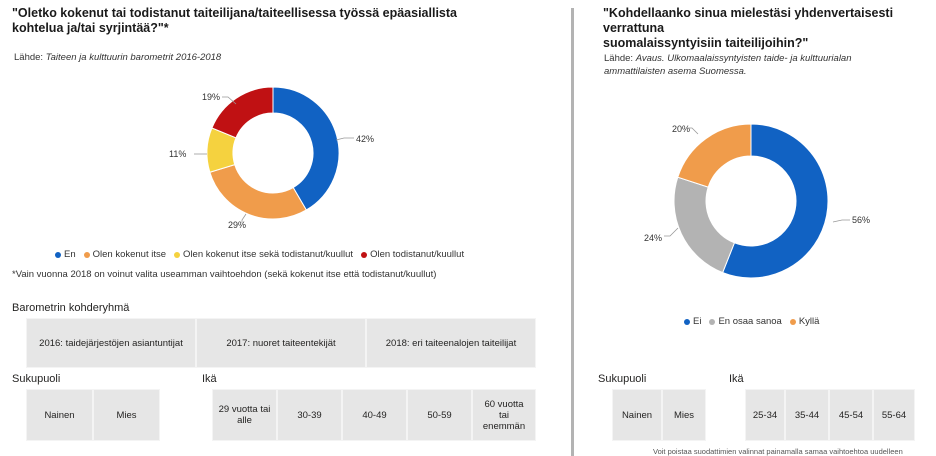 This screenshot has width=936, height=456. I want to click on legend-item-kokenut: Olen kokenut itse, so click(124, 254).